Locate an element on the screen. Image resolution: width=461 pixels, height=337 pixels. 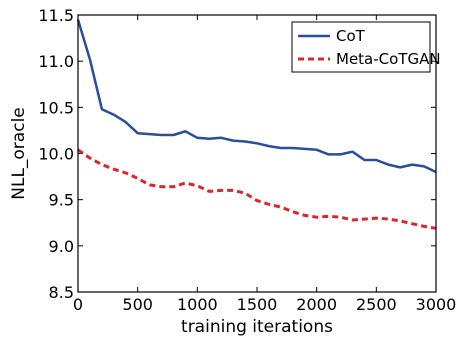
y-axis-label: NLL_oracle is located at coordinates (19, 153).